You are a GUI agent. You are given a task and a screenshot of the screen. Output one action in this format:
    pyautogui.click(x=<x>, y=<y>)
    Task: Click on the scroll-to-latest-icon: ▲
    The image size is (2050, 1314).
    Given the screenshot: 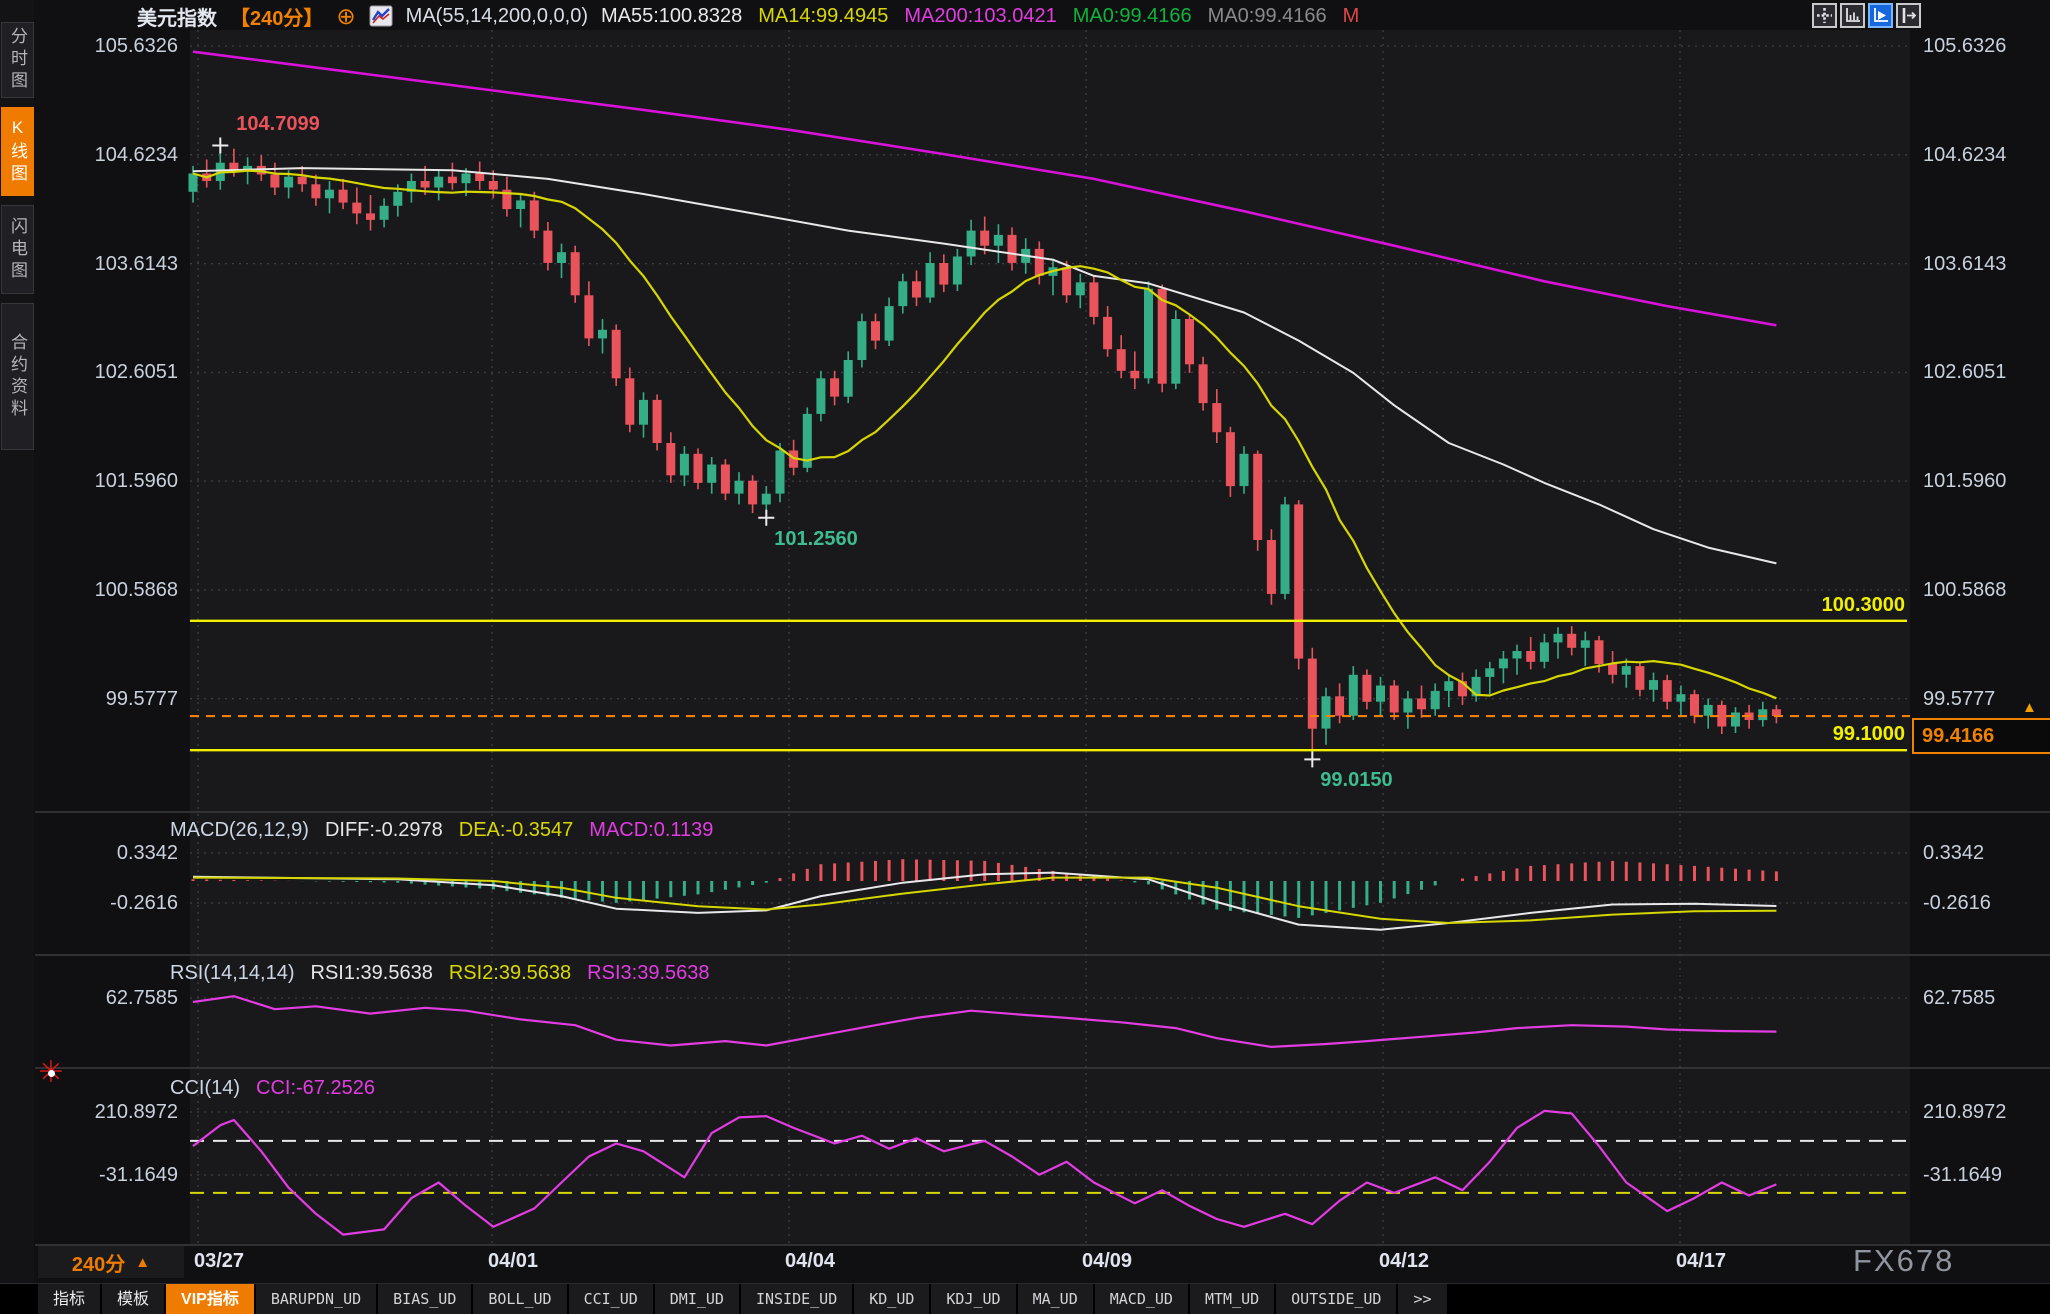 What is the action you would take?
    pyautogui.click(x=2029, y=708)
    